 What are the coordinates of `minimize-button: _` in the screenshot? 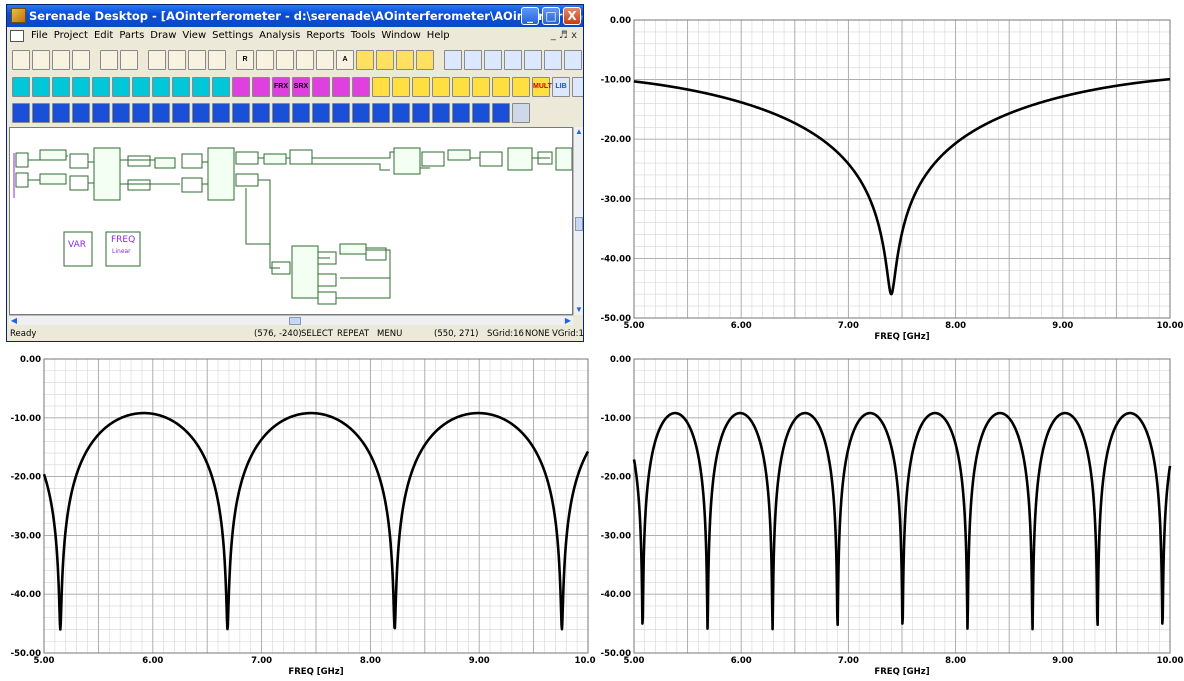 It's located at (530, 16).